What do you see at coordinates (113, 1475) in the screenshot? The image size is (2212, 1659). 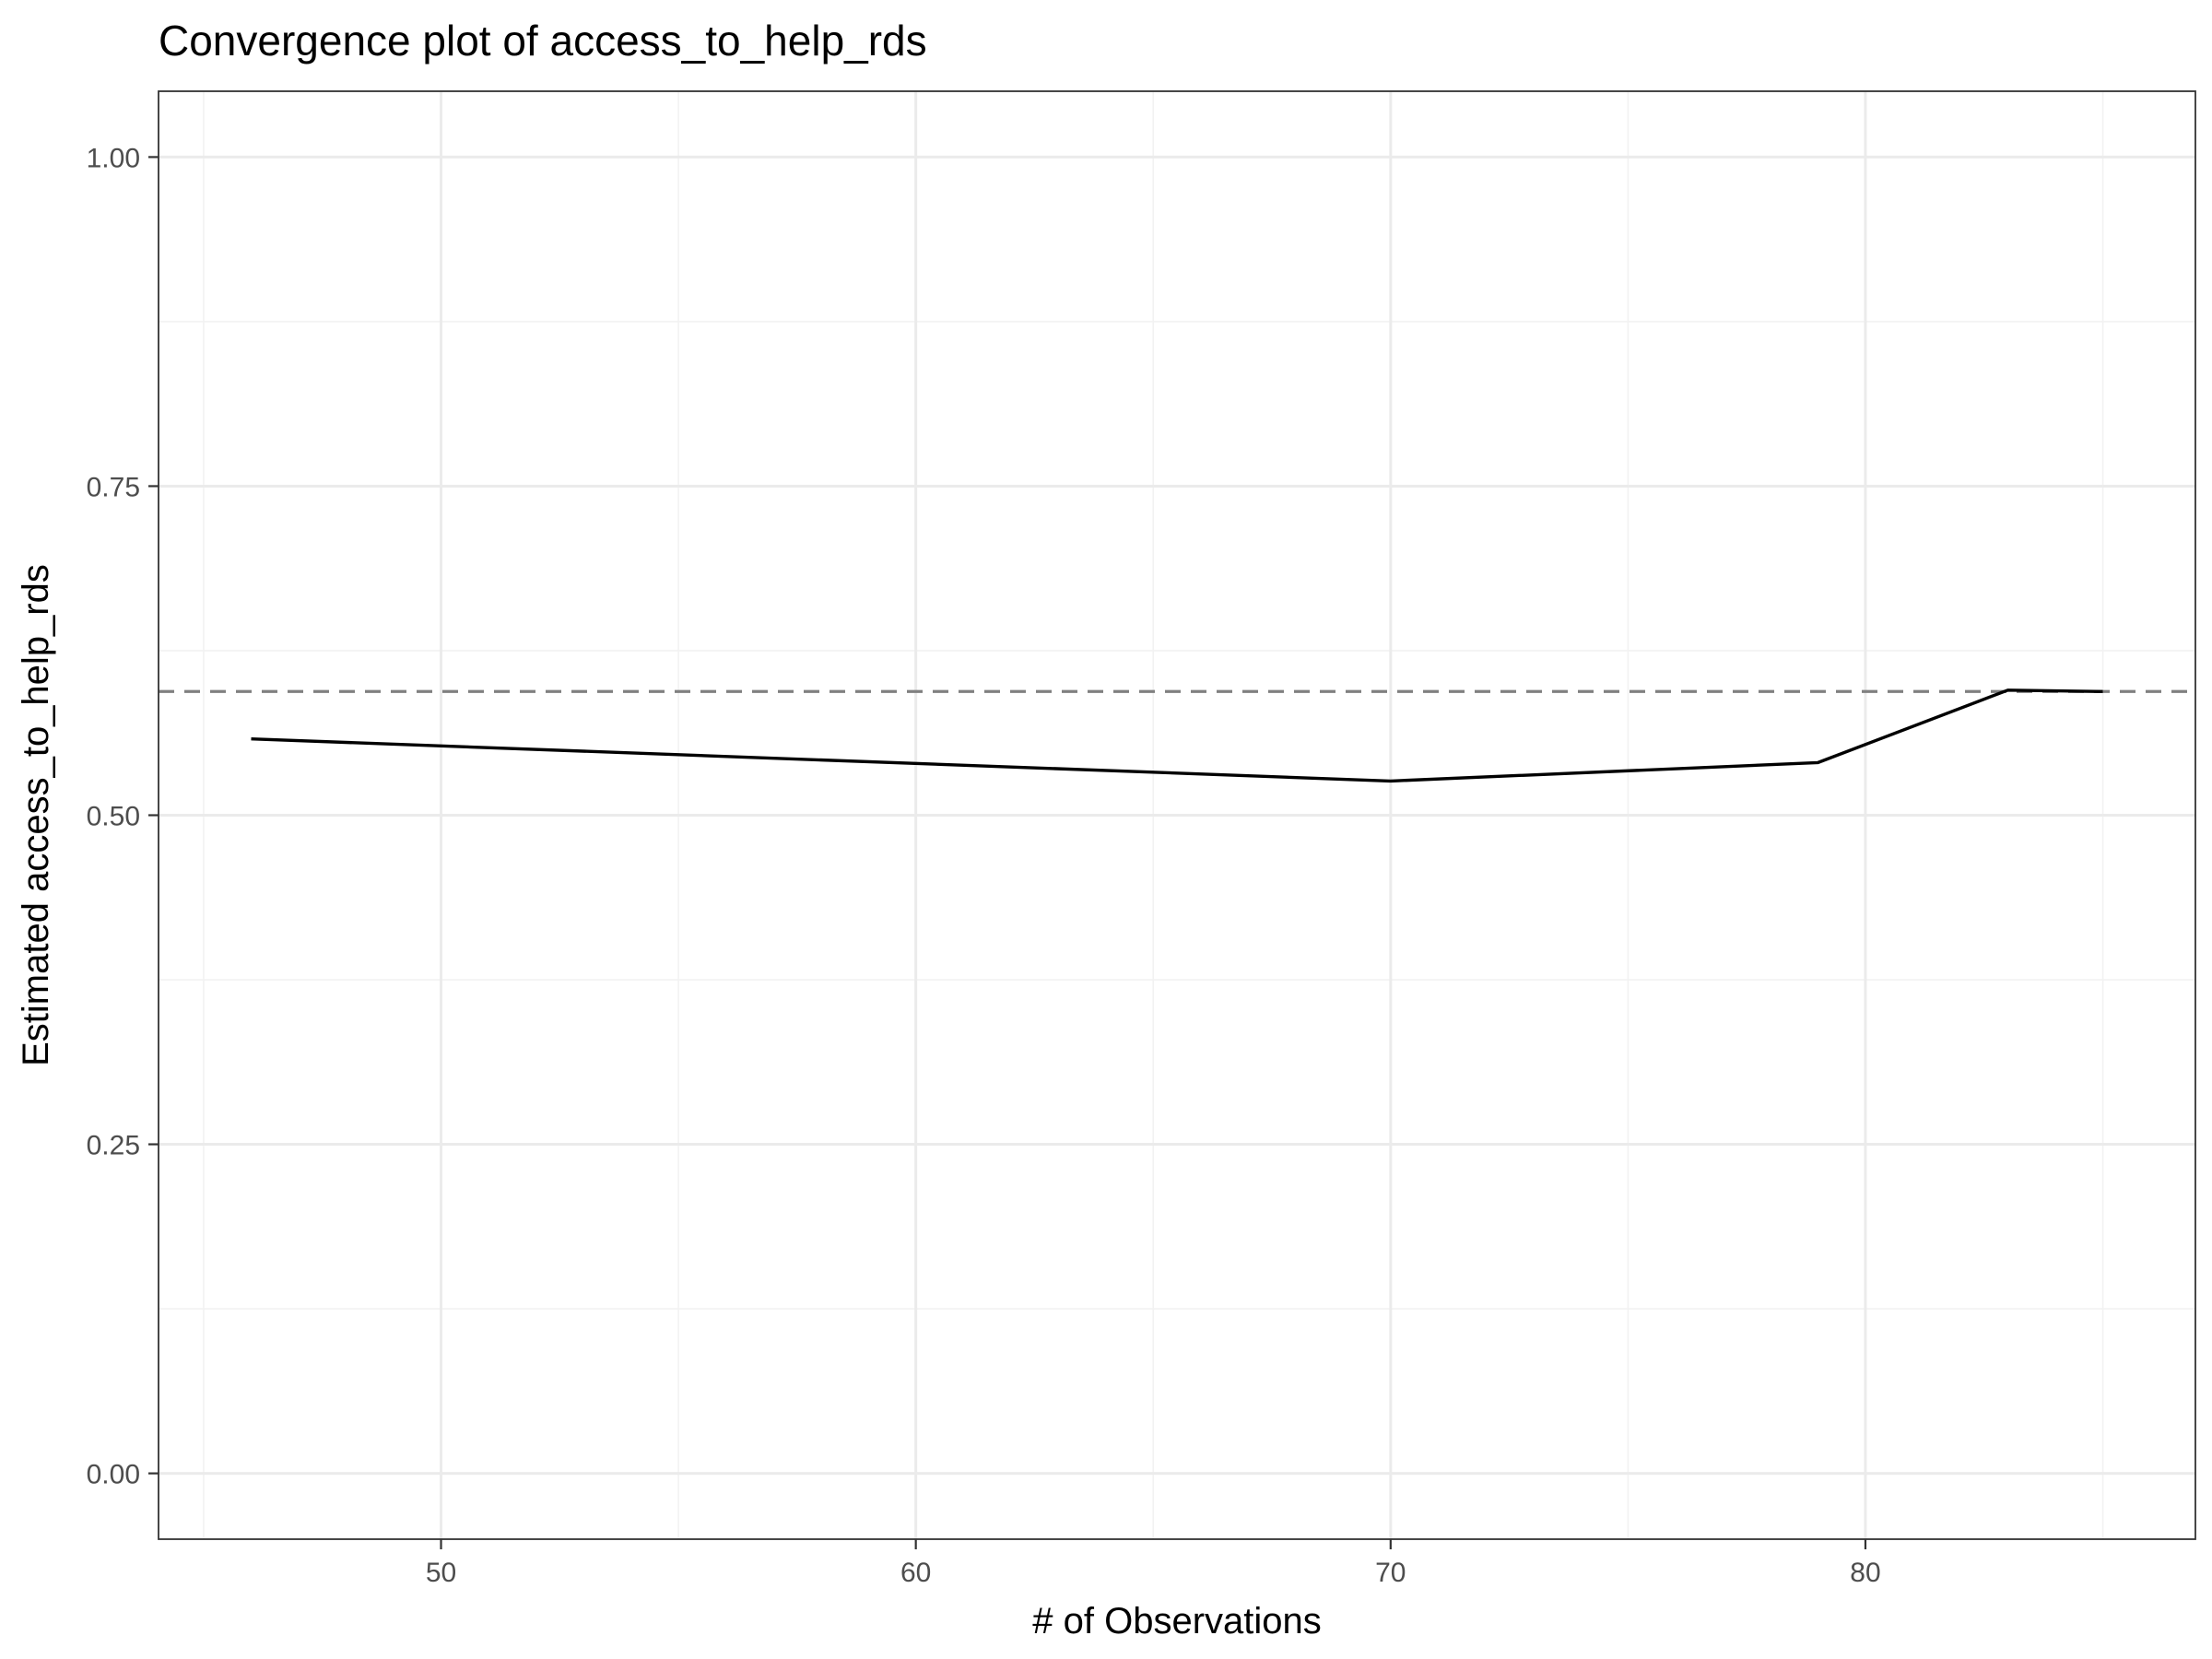 I see `y-tick-label: 0.00` at bounding box center [113, 1475].